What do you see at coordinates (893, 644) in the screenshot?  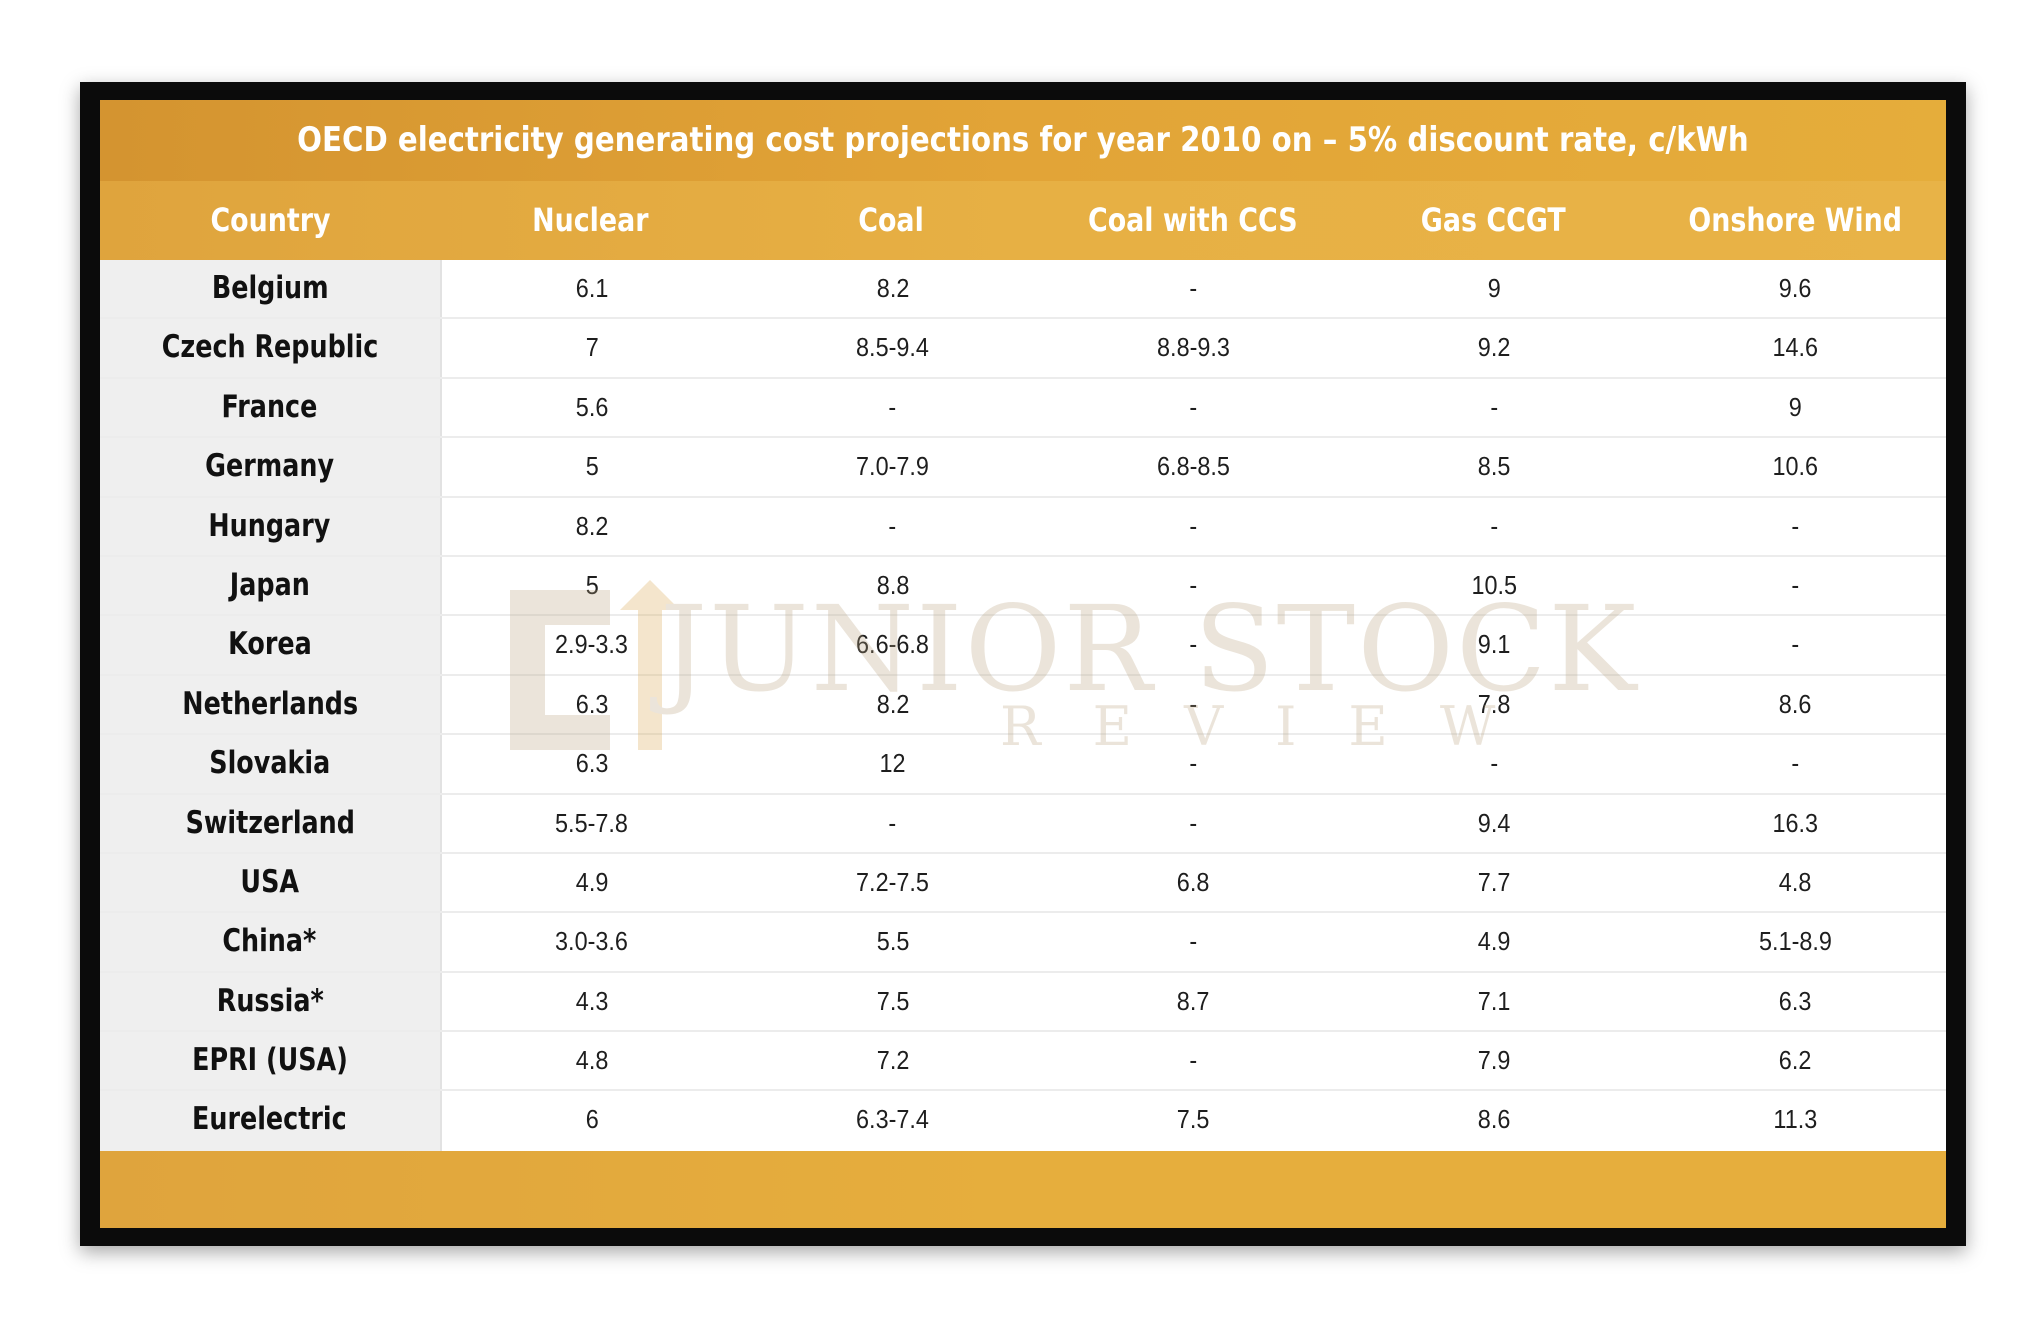 I see `cell-coal: 6.6-6.8` at bounding box center [893, 644].